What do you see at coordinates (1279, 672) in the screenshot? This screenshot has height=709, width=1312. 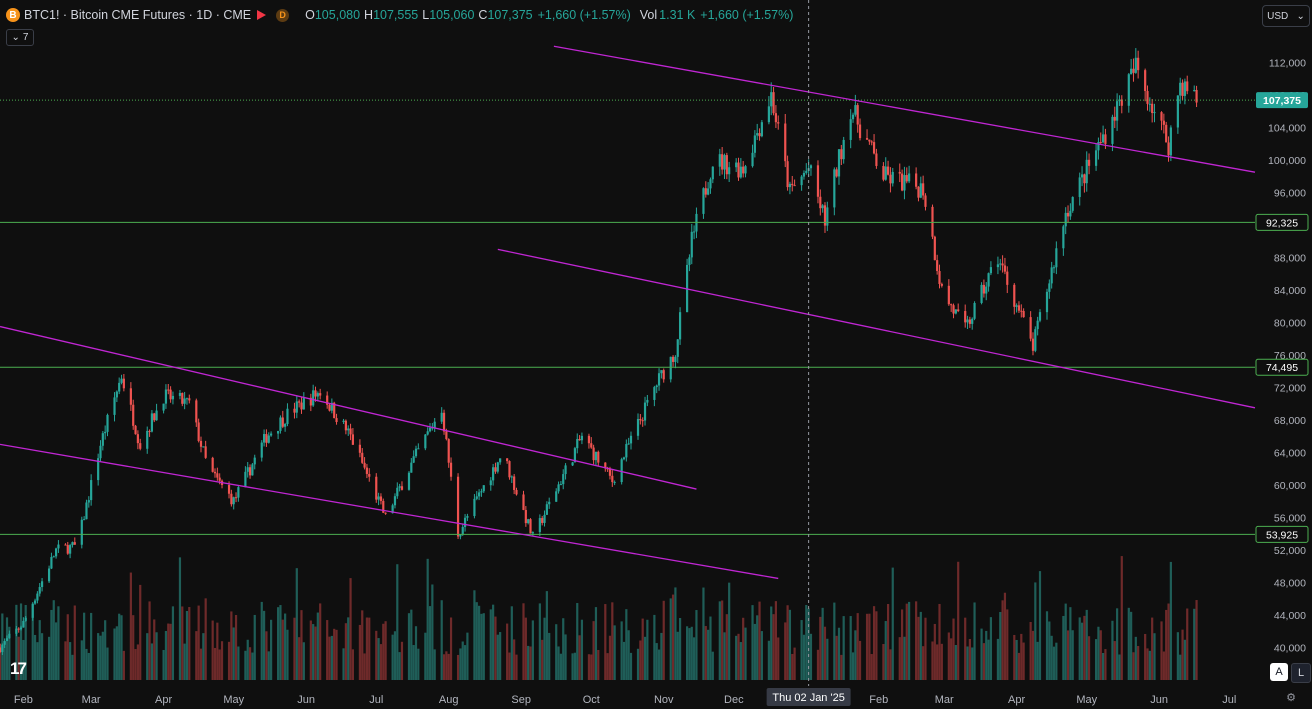 I see `auto-scale-button: A` at bounding box center [1279, 672].